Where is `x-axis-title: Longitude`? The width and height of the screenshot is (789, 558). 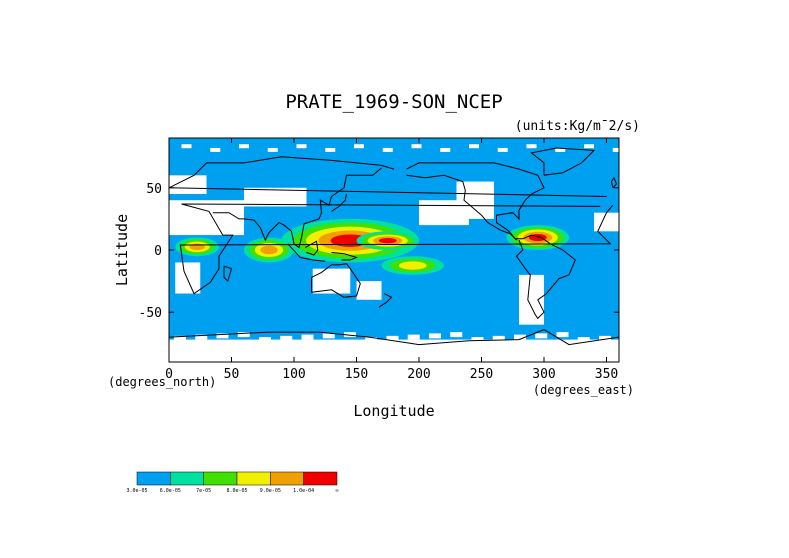
x-axis-title: Longitude is located at coordinates (393, 411).